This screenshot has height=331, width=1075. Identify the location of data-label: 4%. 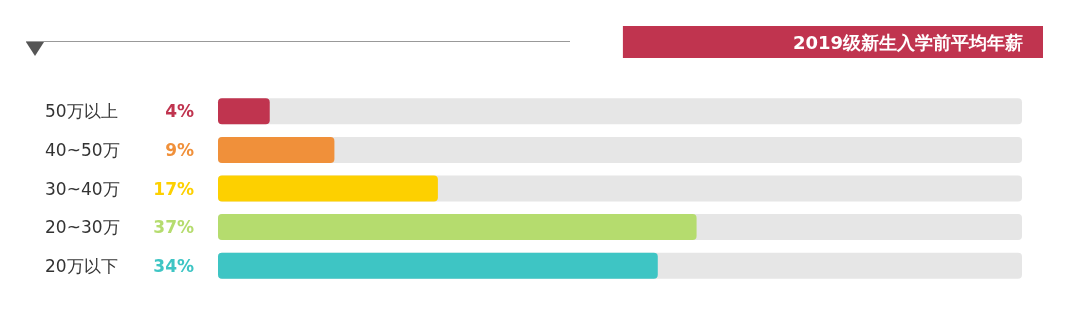
(179, 111).